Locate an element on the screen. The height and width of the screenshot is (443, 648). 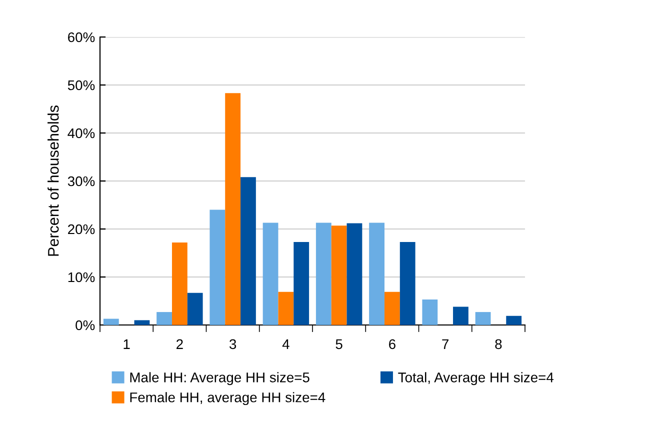
legend-label: Female HH, average HH size=4 is located at coordinates (228, 399).